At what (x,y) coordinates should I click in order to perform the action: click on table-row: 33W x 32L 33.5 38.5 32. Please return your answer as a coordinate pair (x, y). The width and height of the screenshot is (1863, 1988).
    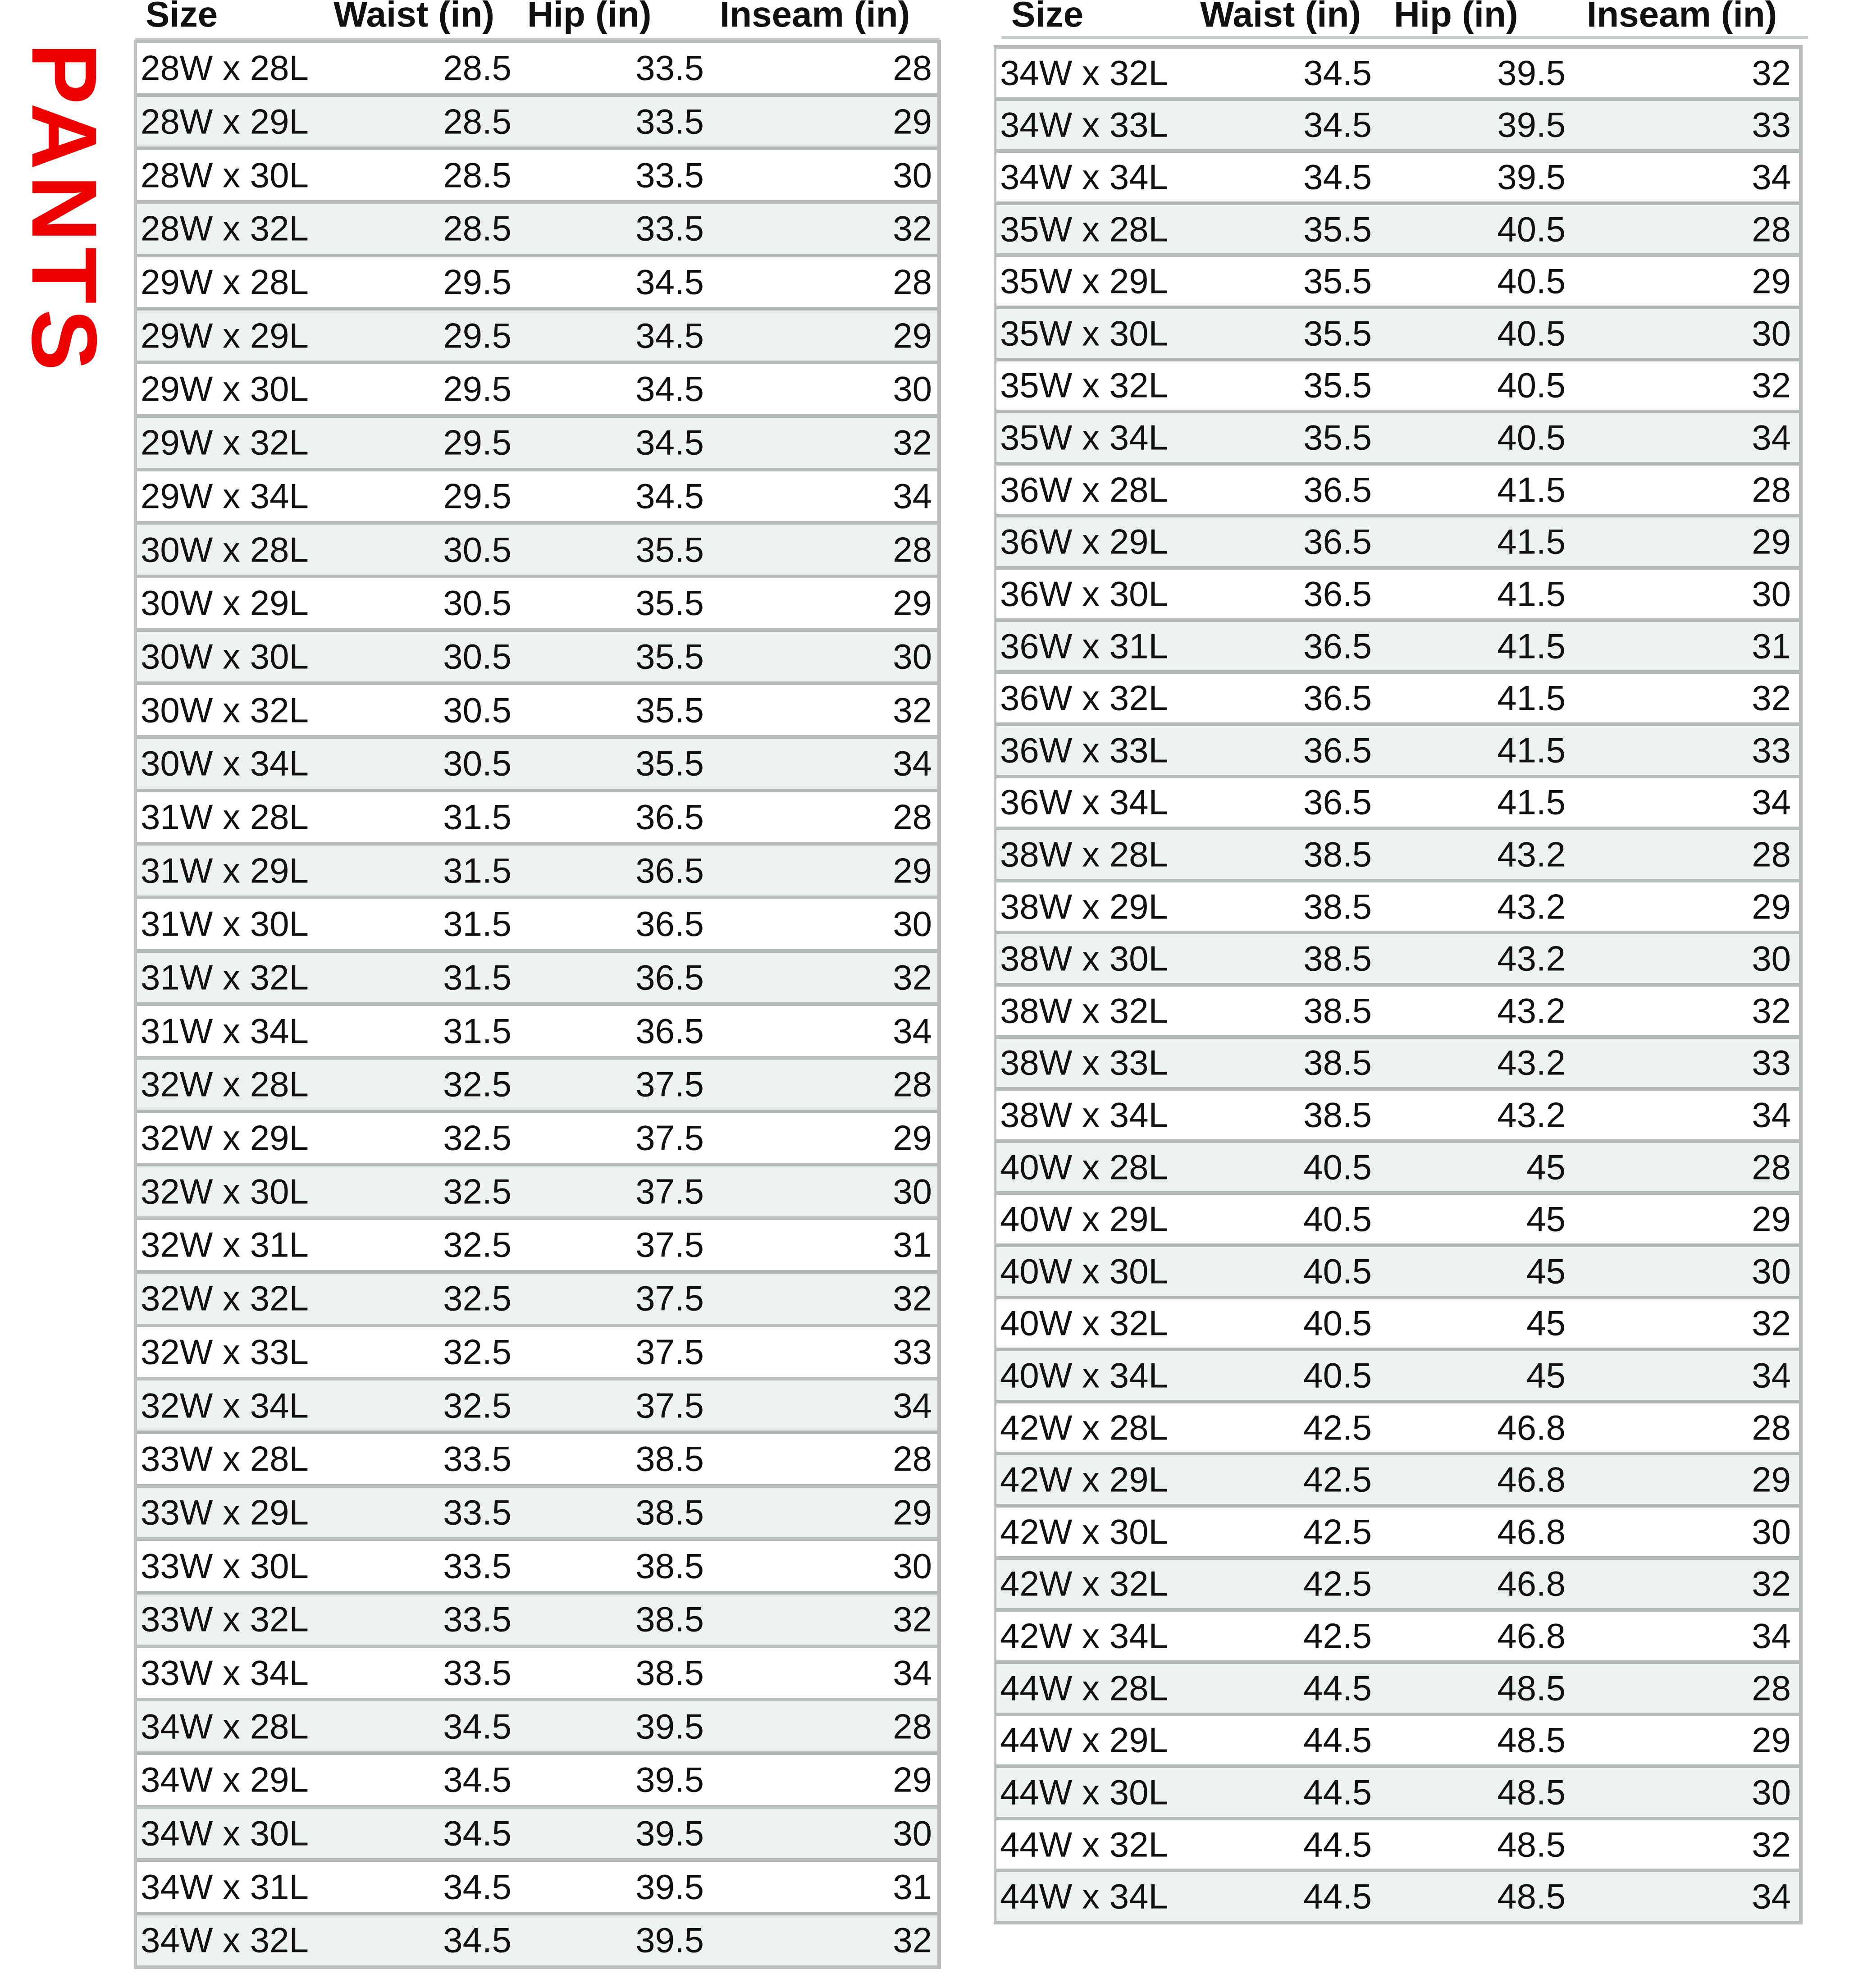
    Looking at the image, I should click on (537, 1621).